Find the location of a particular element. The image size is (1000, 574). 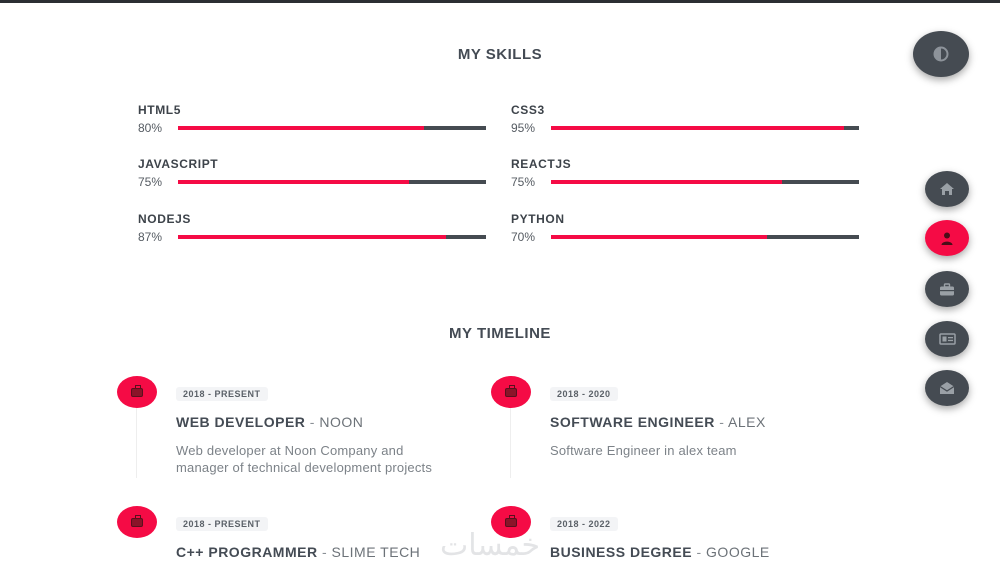

skill-percent: 80% is located at coordinates (150, 128).